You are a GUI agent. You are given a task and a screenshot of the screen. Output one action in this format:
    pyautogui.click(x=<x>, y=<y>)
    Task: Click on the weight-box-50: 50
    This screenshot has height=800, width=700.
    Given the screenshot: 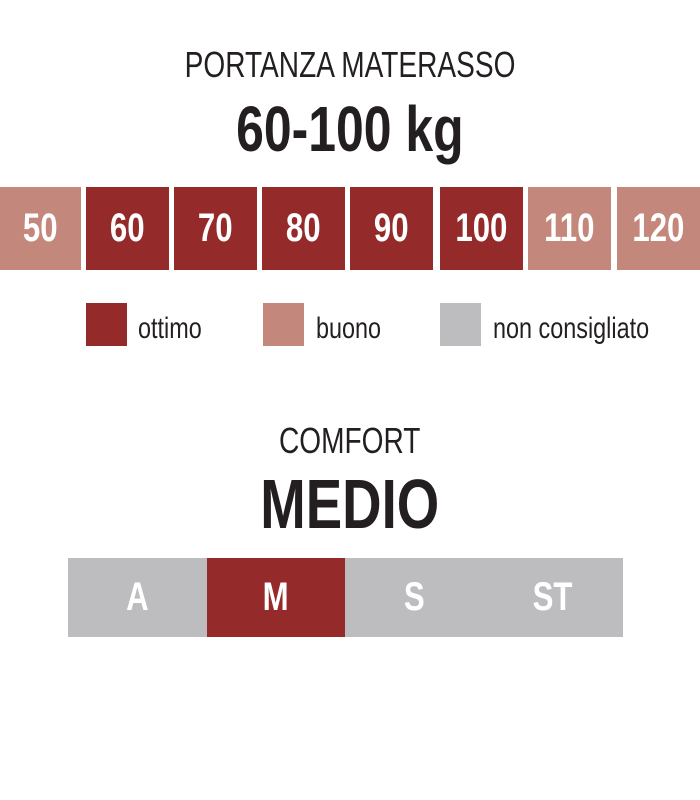 What is the action you would take?
    pyautogui.click(x=40, y=228)
    